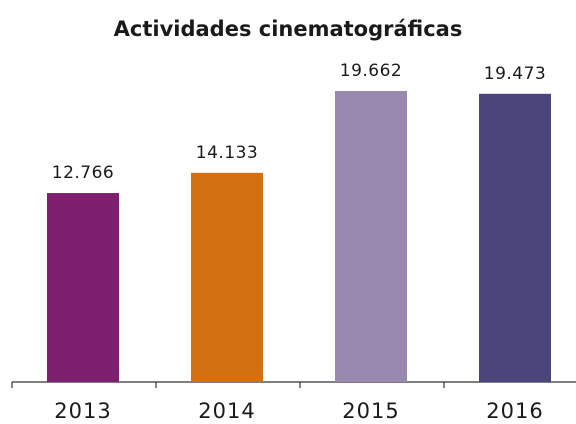 Image resolution: width=576 pixels, height=424 pixels. I want to click on value-label: 19.662, so click(371, 71).